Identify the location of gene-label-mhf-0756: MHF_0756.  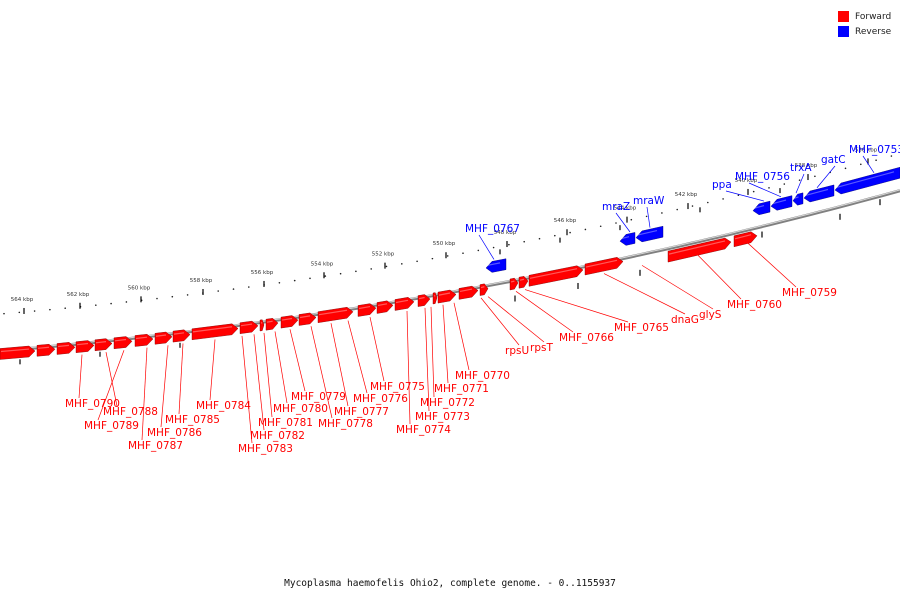
(762, 177).